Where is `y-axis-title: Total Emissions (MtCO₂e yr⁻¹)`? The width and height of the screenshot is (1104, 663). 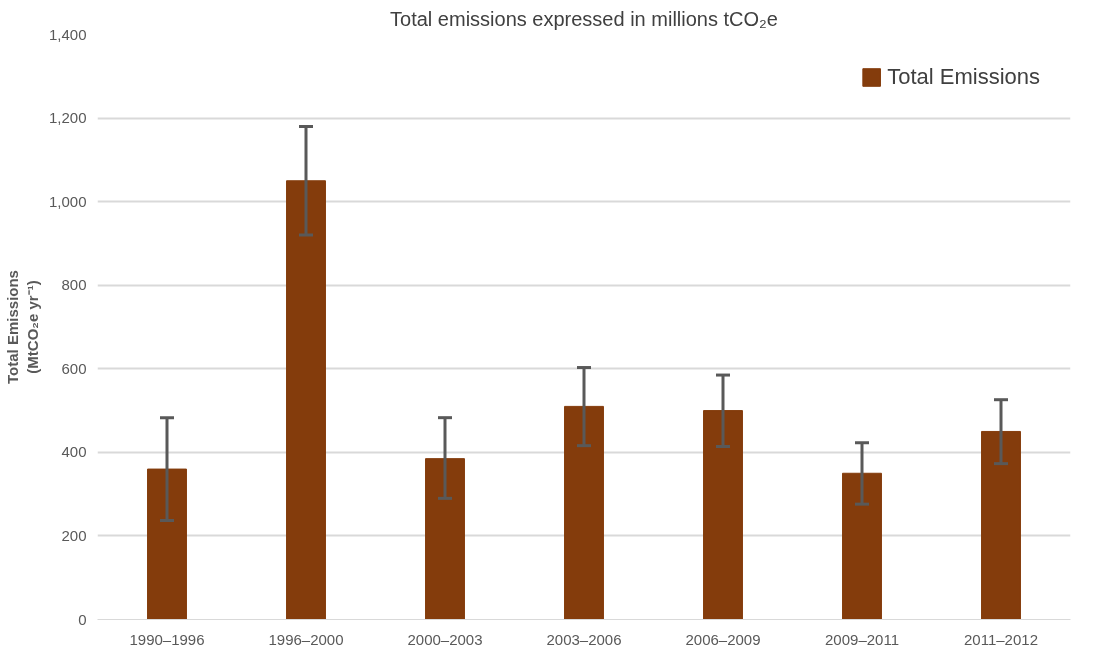
y-axis-title: Total Emissions (MtCO₂e yr⁻¹) is located at coordinates (22, 327).